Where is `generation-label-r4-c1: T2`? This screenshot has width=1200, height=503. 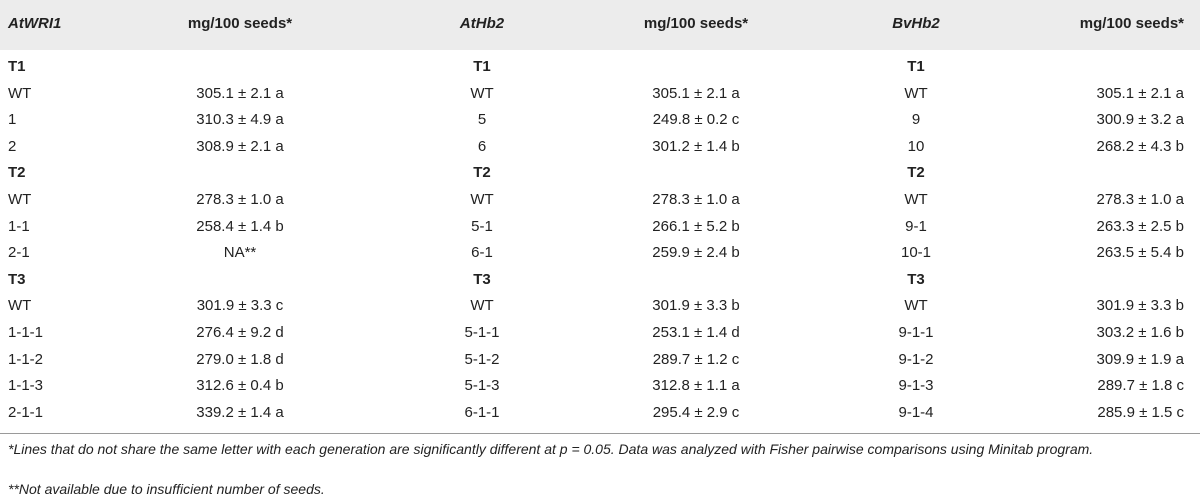
generation-label-r4-c1: T2 is located at coordinates (17, 172).